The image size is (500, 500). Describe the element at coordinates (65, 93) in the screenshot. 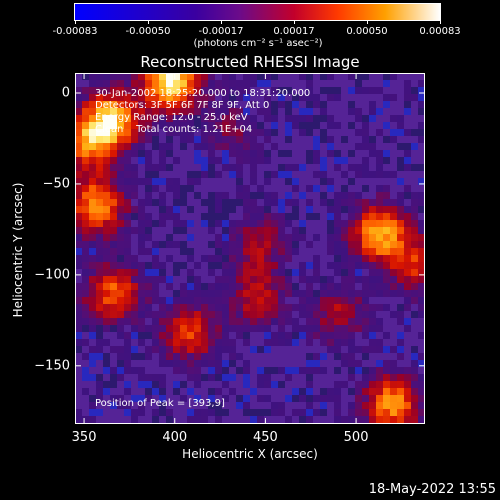

I see `y-tick-label: 0` at that location.